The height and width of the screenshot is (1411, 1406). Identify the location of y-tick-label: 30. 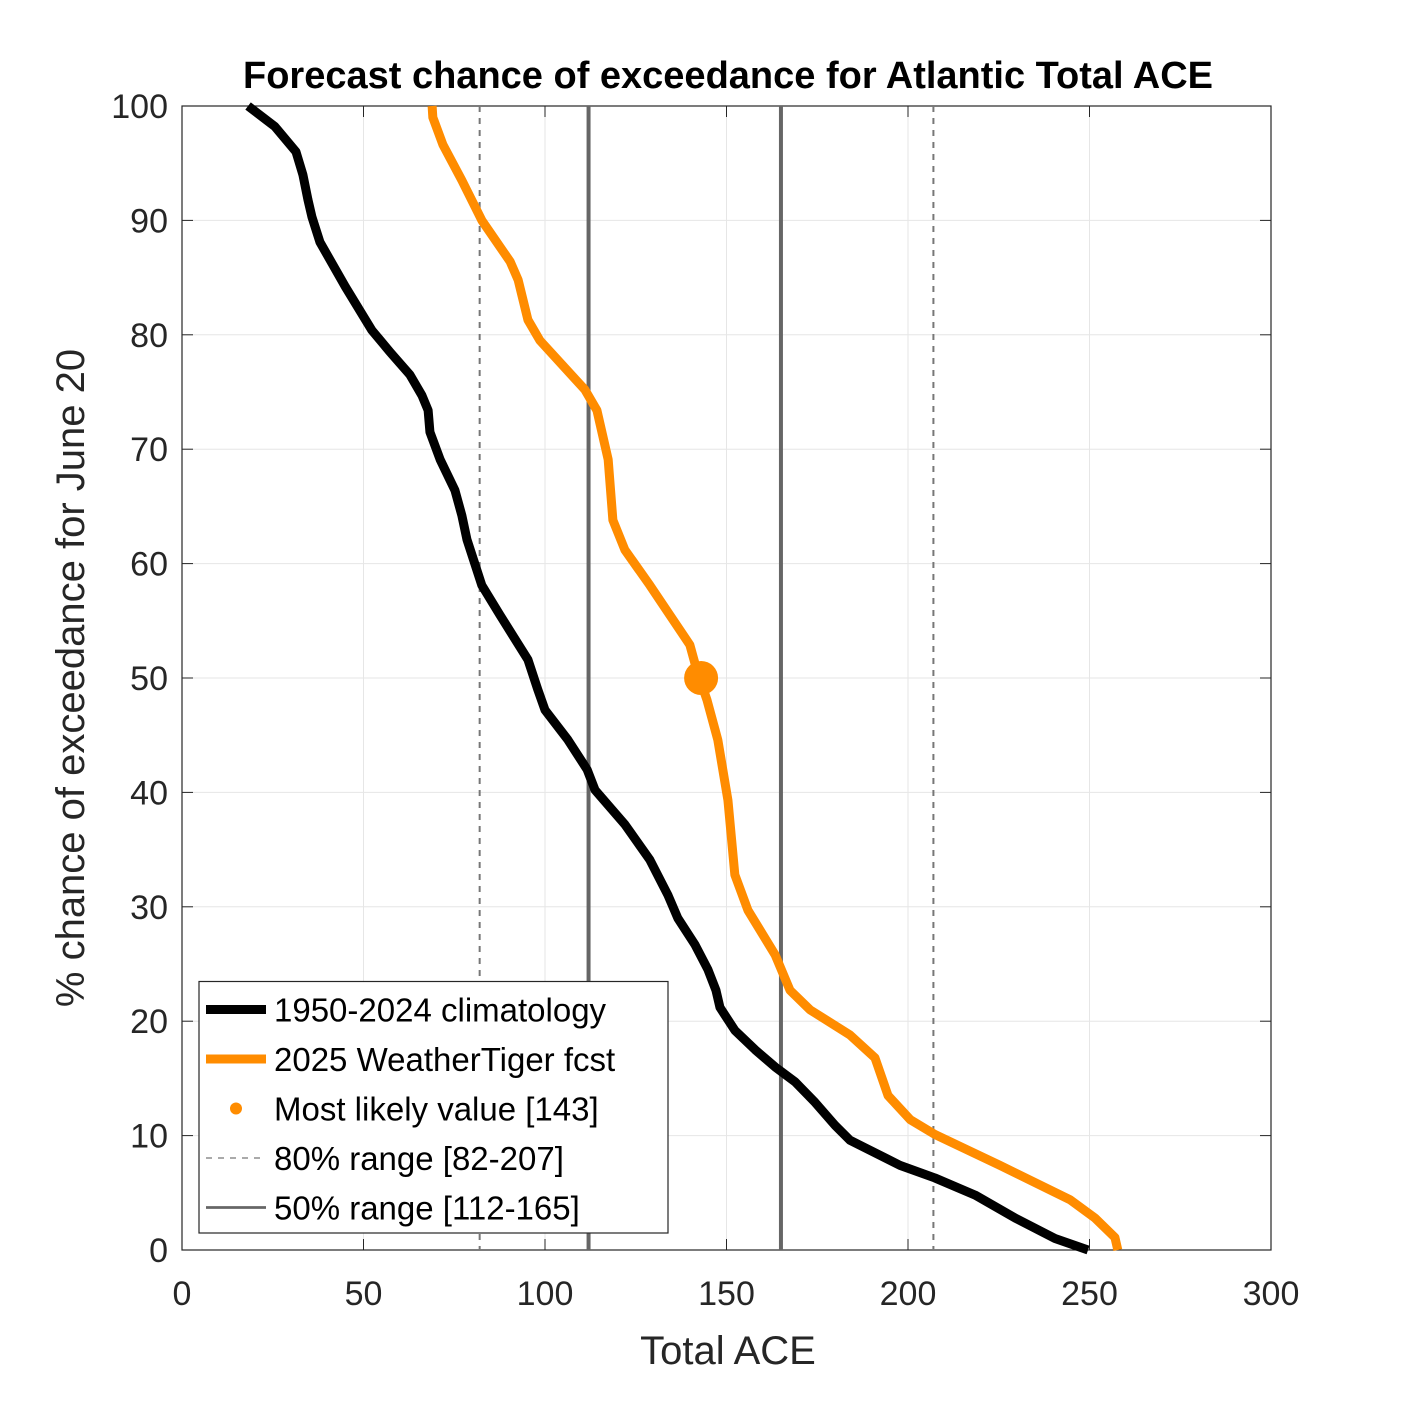
(149, 908).